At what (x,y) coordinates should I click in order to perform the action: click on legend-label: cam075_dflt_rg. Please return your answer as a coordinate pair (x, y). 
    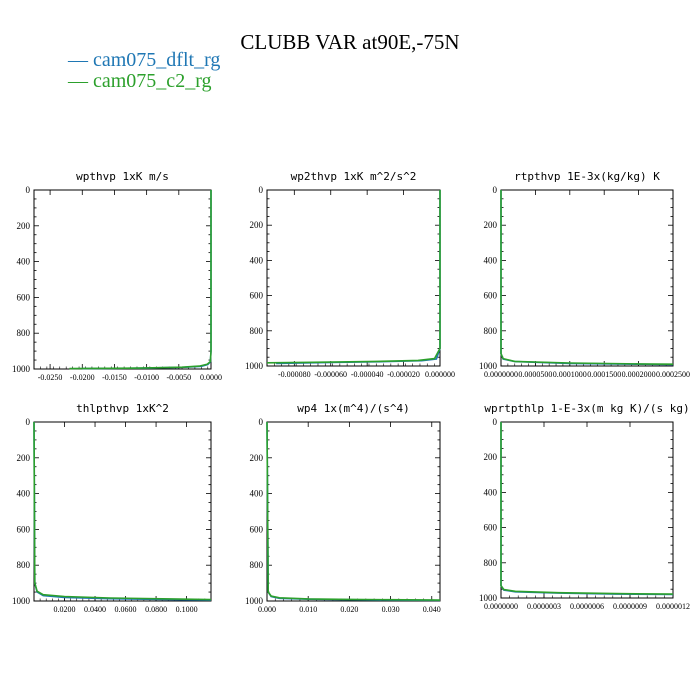
    Looking at the image, I should click on (157, 60).